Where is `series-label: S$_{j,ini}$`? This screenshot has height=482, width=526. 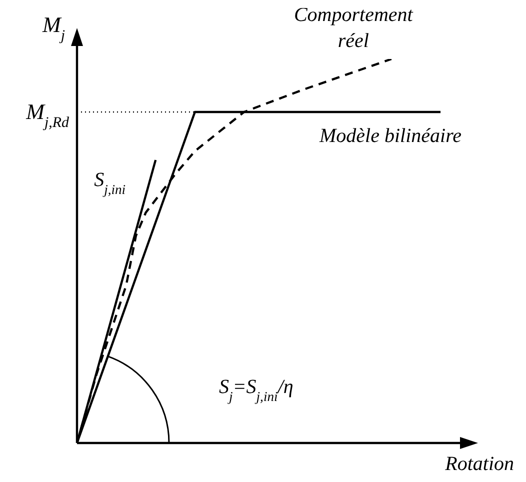 series-label: S$_{j,ini}$ is located at coordinates (110, 182).